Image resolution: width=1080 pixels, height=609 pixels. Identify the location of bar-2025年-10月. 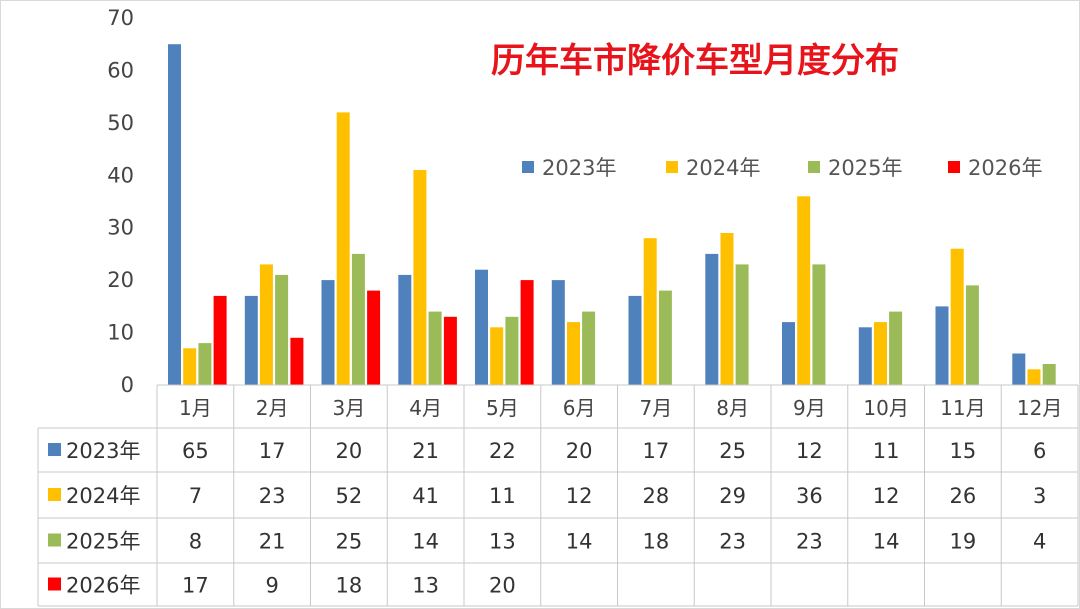
(896, 348).